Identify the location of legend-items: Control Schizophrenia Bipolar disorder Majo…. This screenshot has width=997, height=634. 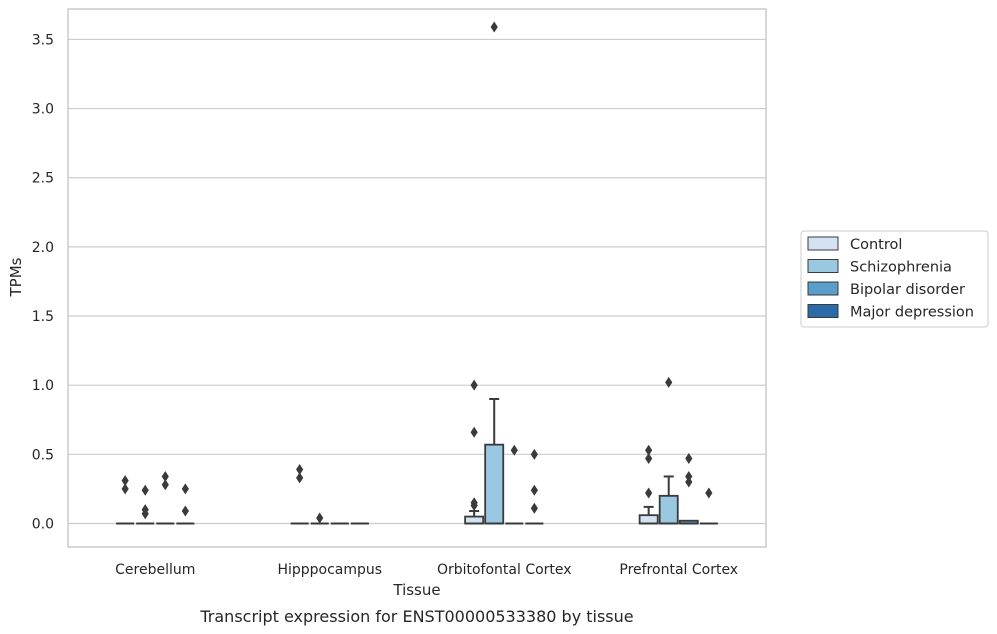
(890, 278).